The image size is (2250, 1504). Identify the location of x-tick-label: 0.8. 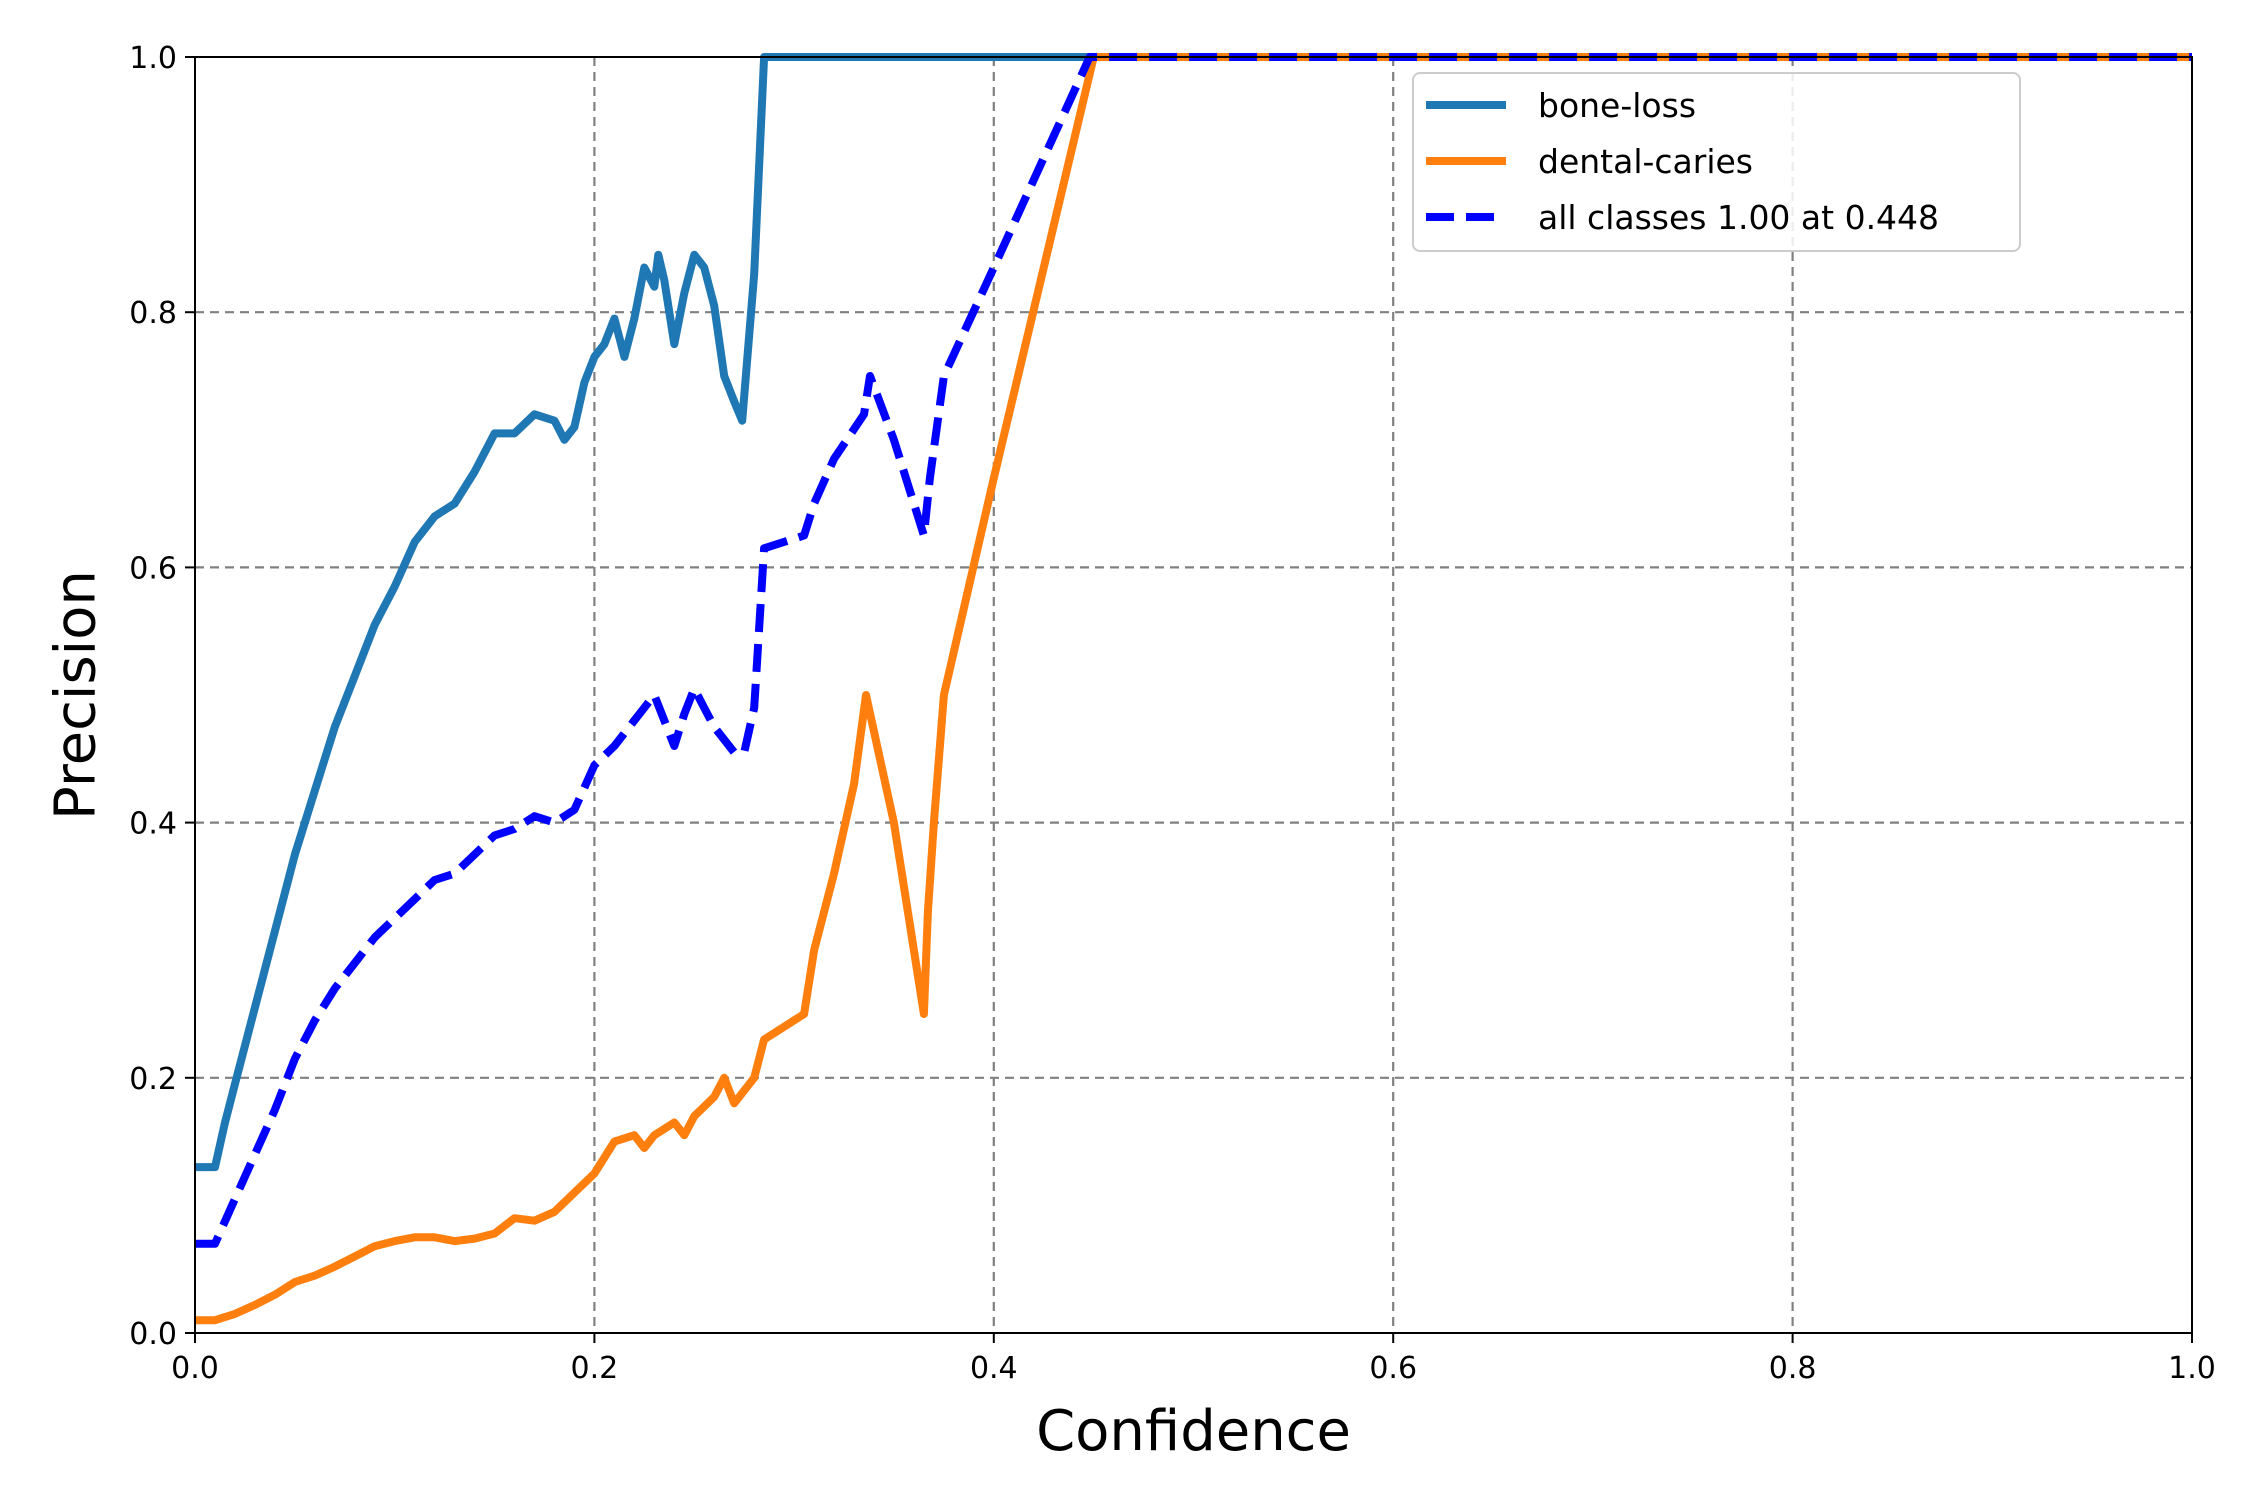
(1793, 1368).